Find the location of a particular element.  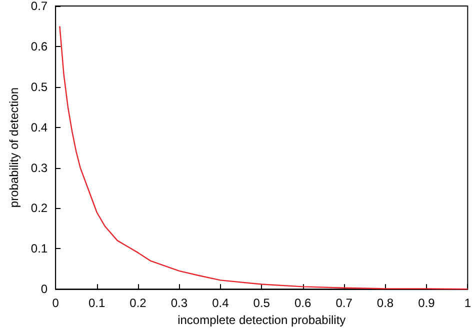

x-tick-label: 0.4 is located at coordinates (221, 303).